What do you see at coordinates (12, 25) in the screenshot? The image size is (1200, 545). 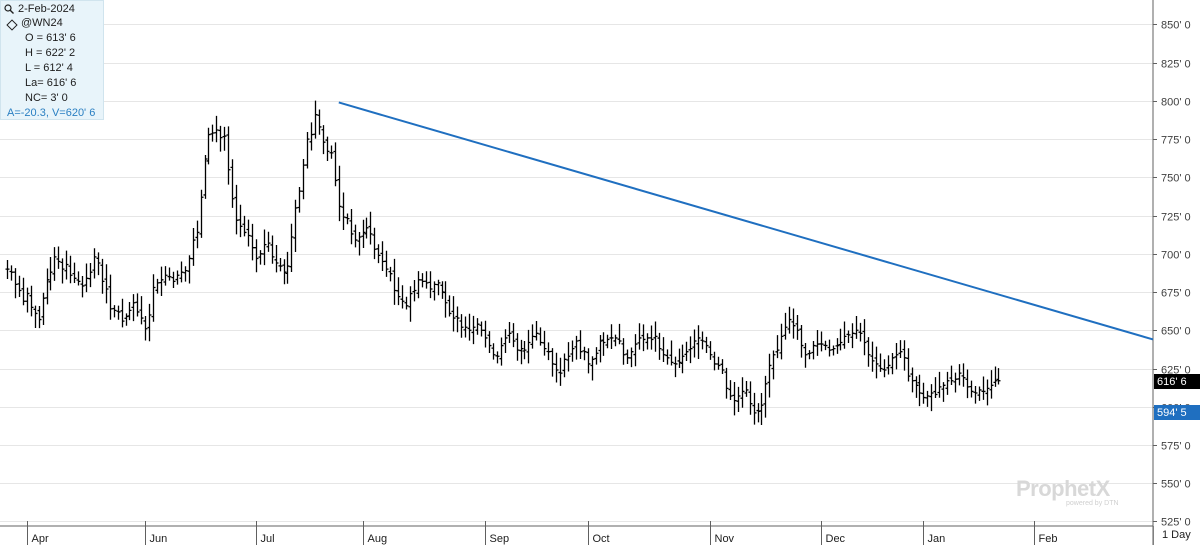 I see `diamond-icon` at bounding box center [12, 25].